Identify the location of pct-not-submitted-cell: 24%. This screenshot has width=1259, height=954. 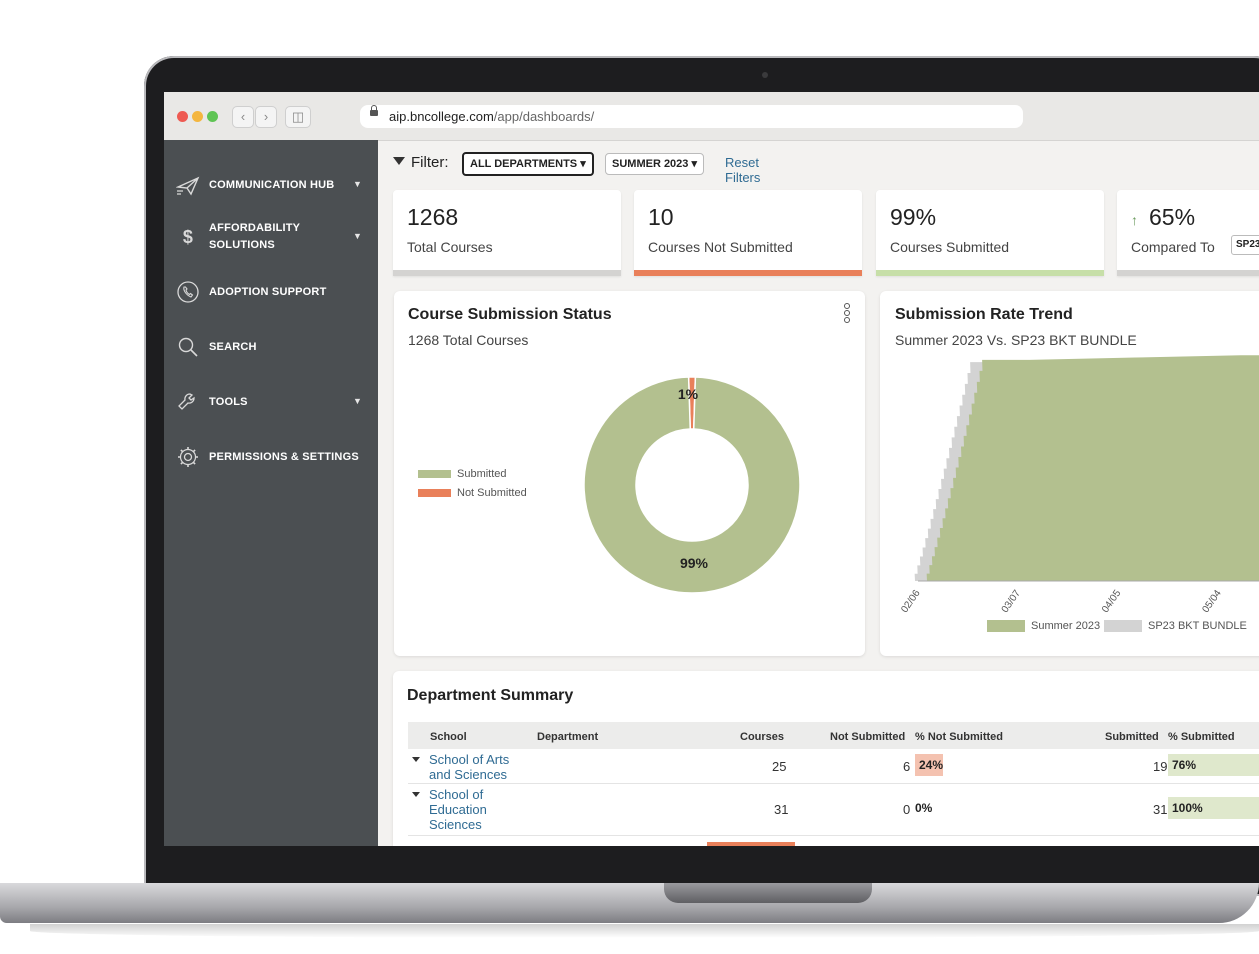
(929, 765).